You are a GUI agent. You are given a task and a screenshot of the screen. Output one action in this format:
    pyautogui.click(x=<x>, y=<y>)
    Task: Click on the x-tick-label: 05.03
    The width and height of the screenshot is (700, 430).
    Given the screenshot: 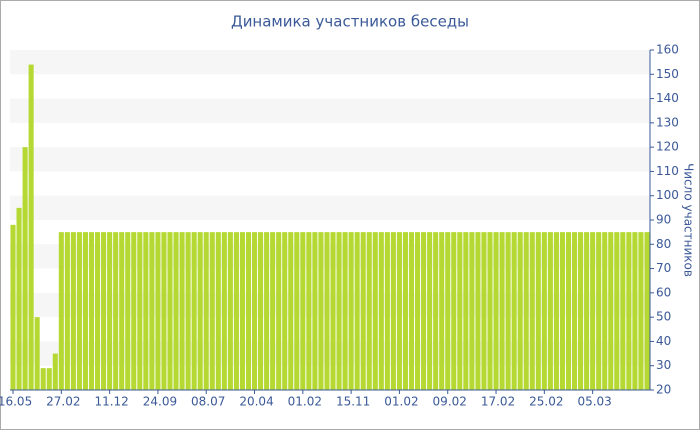 What is the action you would take?
    pyautogui.click(x=594, y=402)
    